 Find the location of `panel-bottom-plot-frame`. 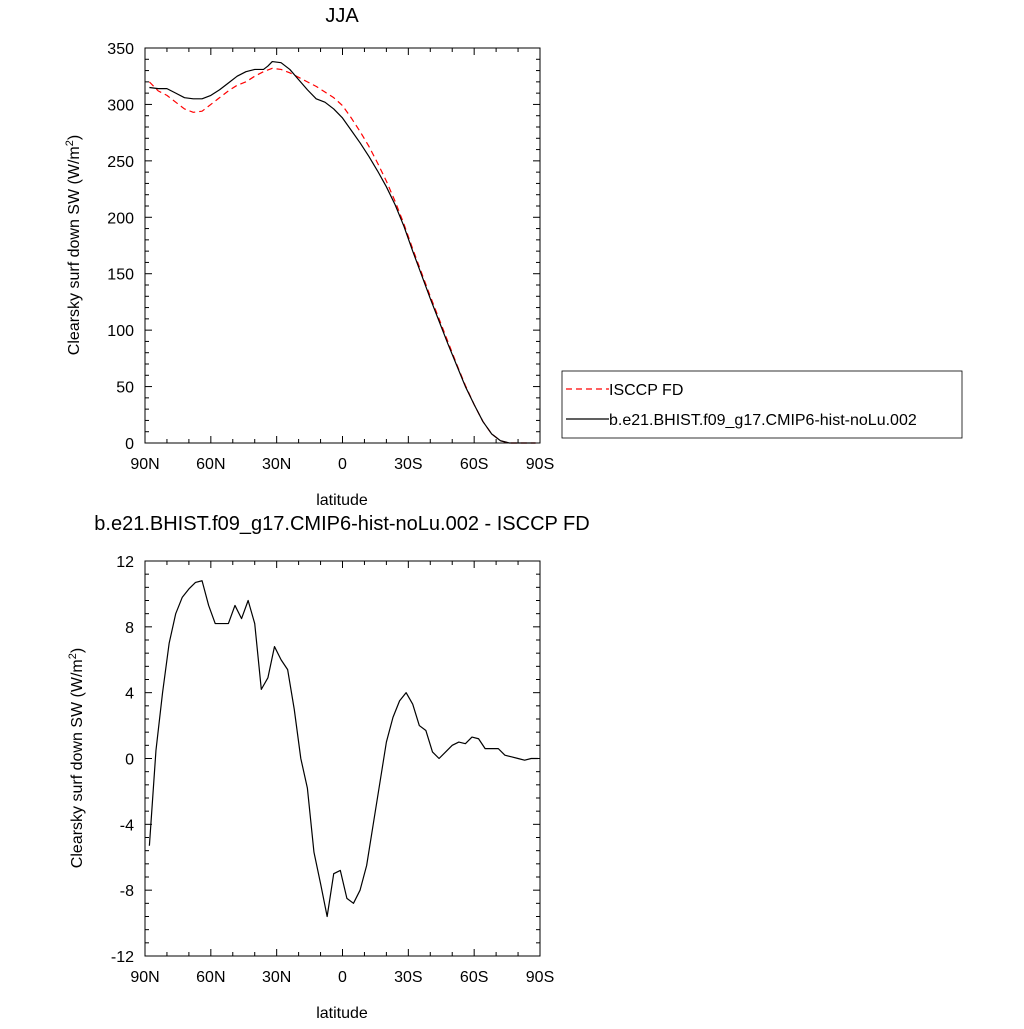

panel-bottom-plot-frame is located at coordinates (342, 758).